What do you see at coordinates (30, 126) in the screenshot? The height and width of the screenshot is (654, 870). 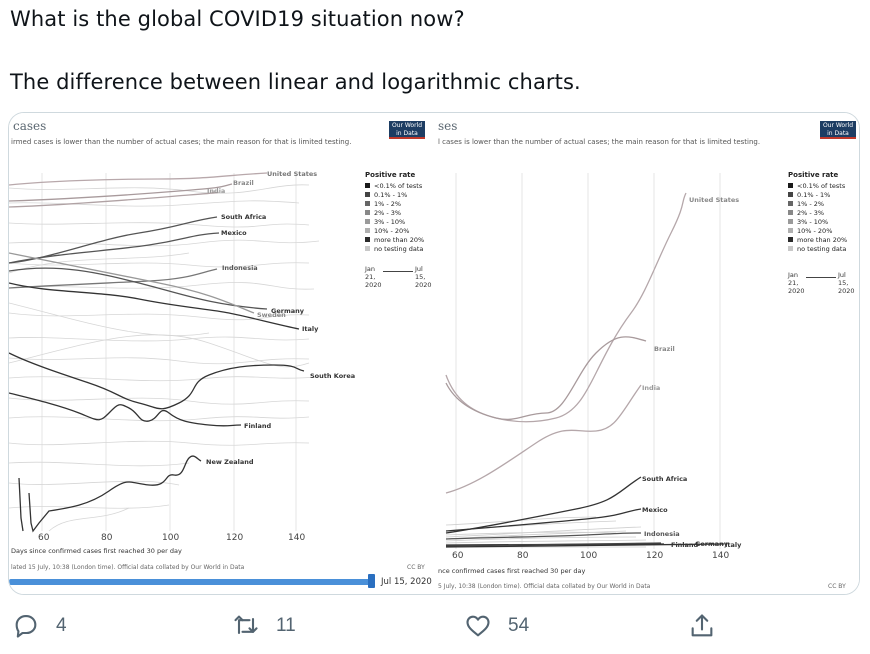 I see `chart-title: cases` at bounding box center [30, 126].